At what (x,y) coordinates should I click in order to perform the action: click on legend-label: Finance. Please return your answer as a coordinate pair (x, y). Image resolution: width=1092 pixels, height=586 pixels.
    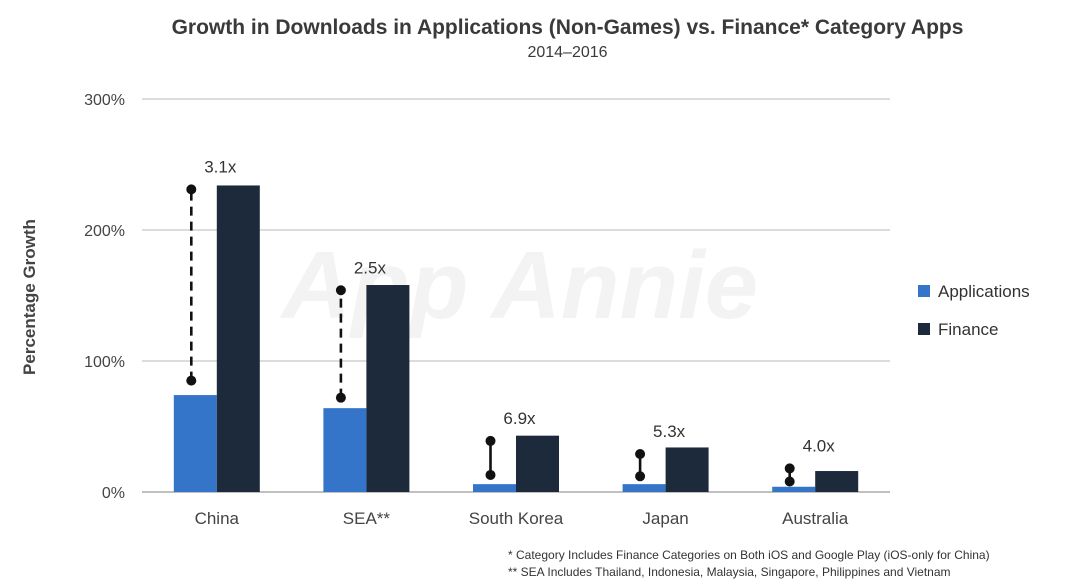
    Looking at the image, I should click on (968, 329).